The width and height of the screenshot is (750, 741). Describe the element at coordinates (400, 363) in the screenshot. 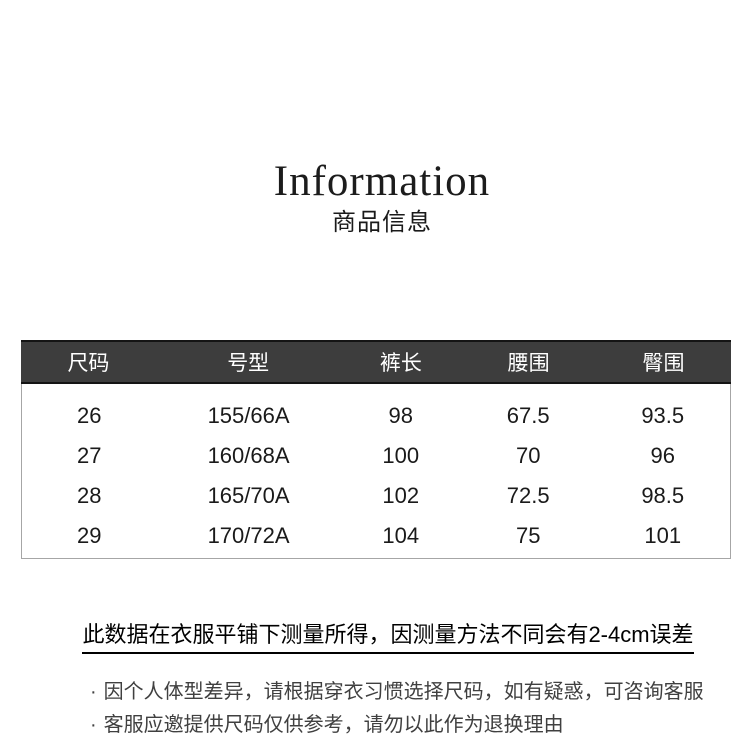

I see `column-header: 裤长` at that location.